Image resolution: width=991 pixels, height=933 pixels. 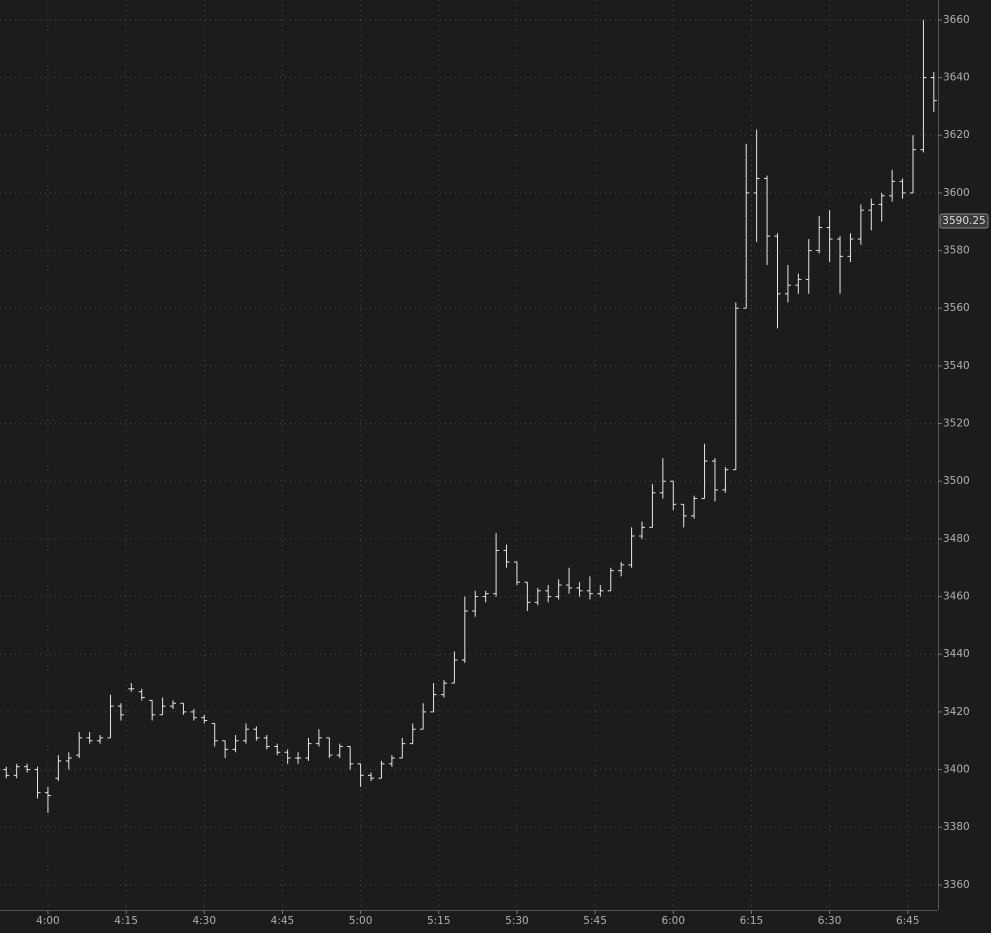 I want to click on last-price-box, so click(x=964, y=221).